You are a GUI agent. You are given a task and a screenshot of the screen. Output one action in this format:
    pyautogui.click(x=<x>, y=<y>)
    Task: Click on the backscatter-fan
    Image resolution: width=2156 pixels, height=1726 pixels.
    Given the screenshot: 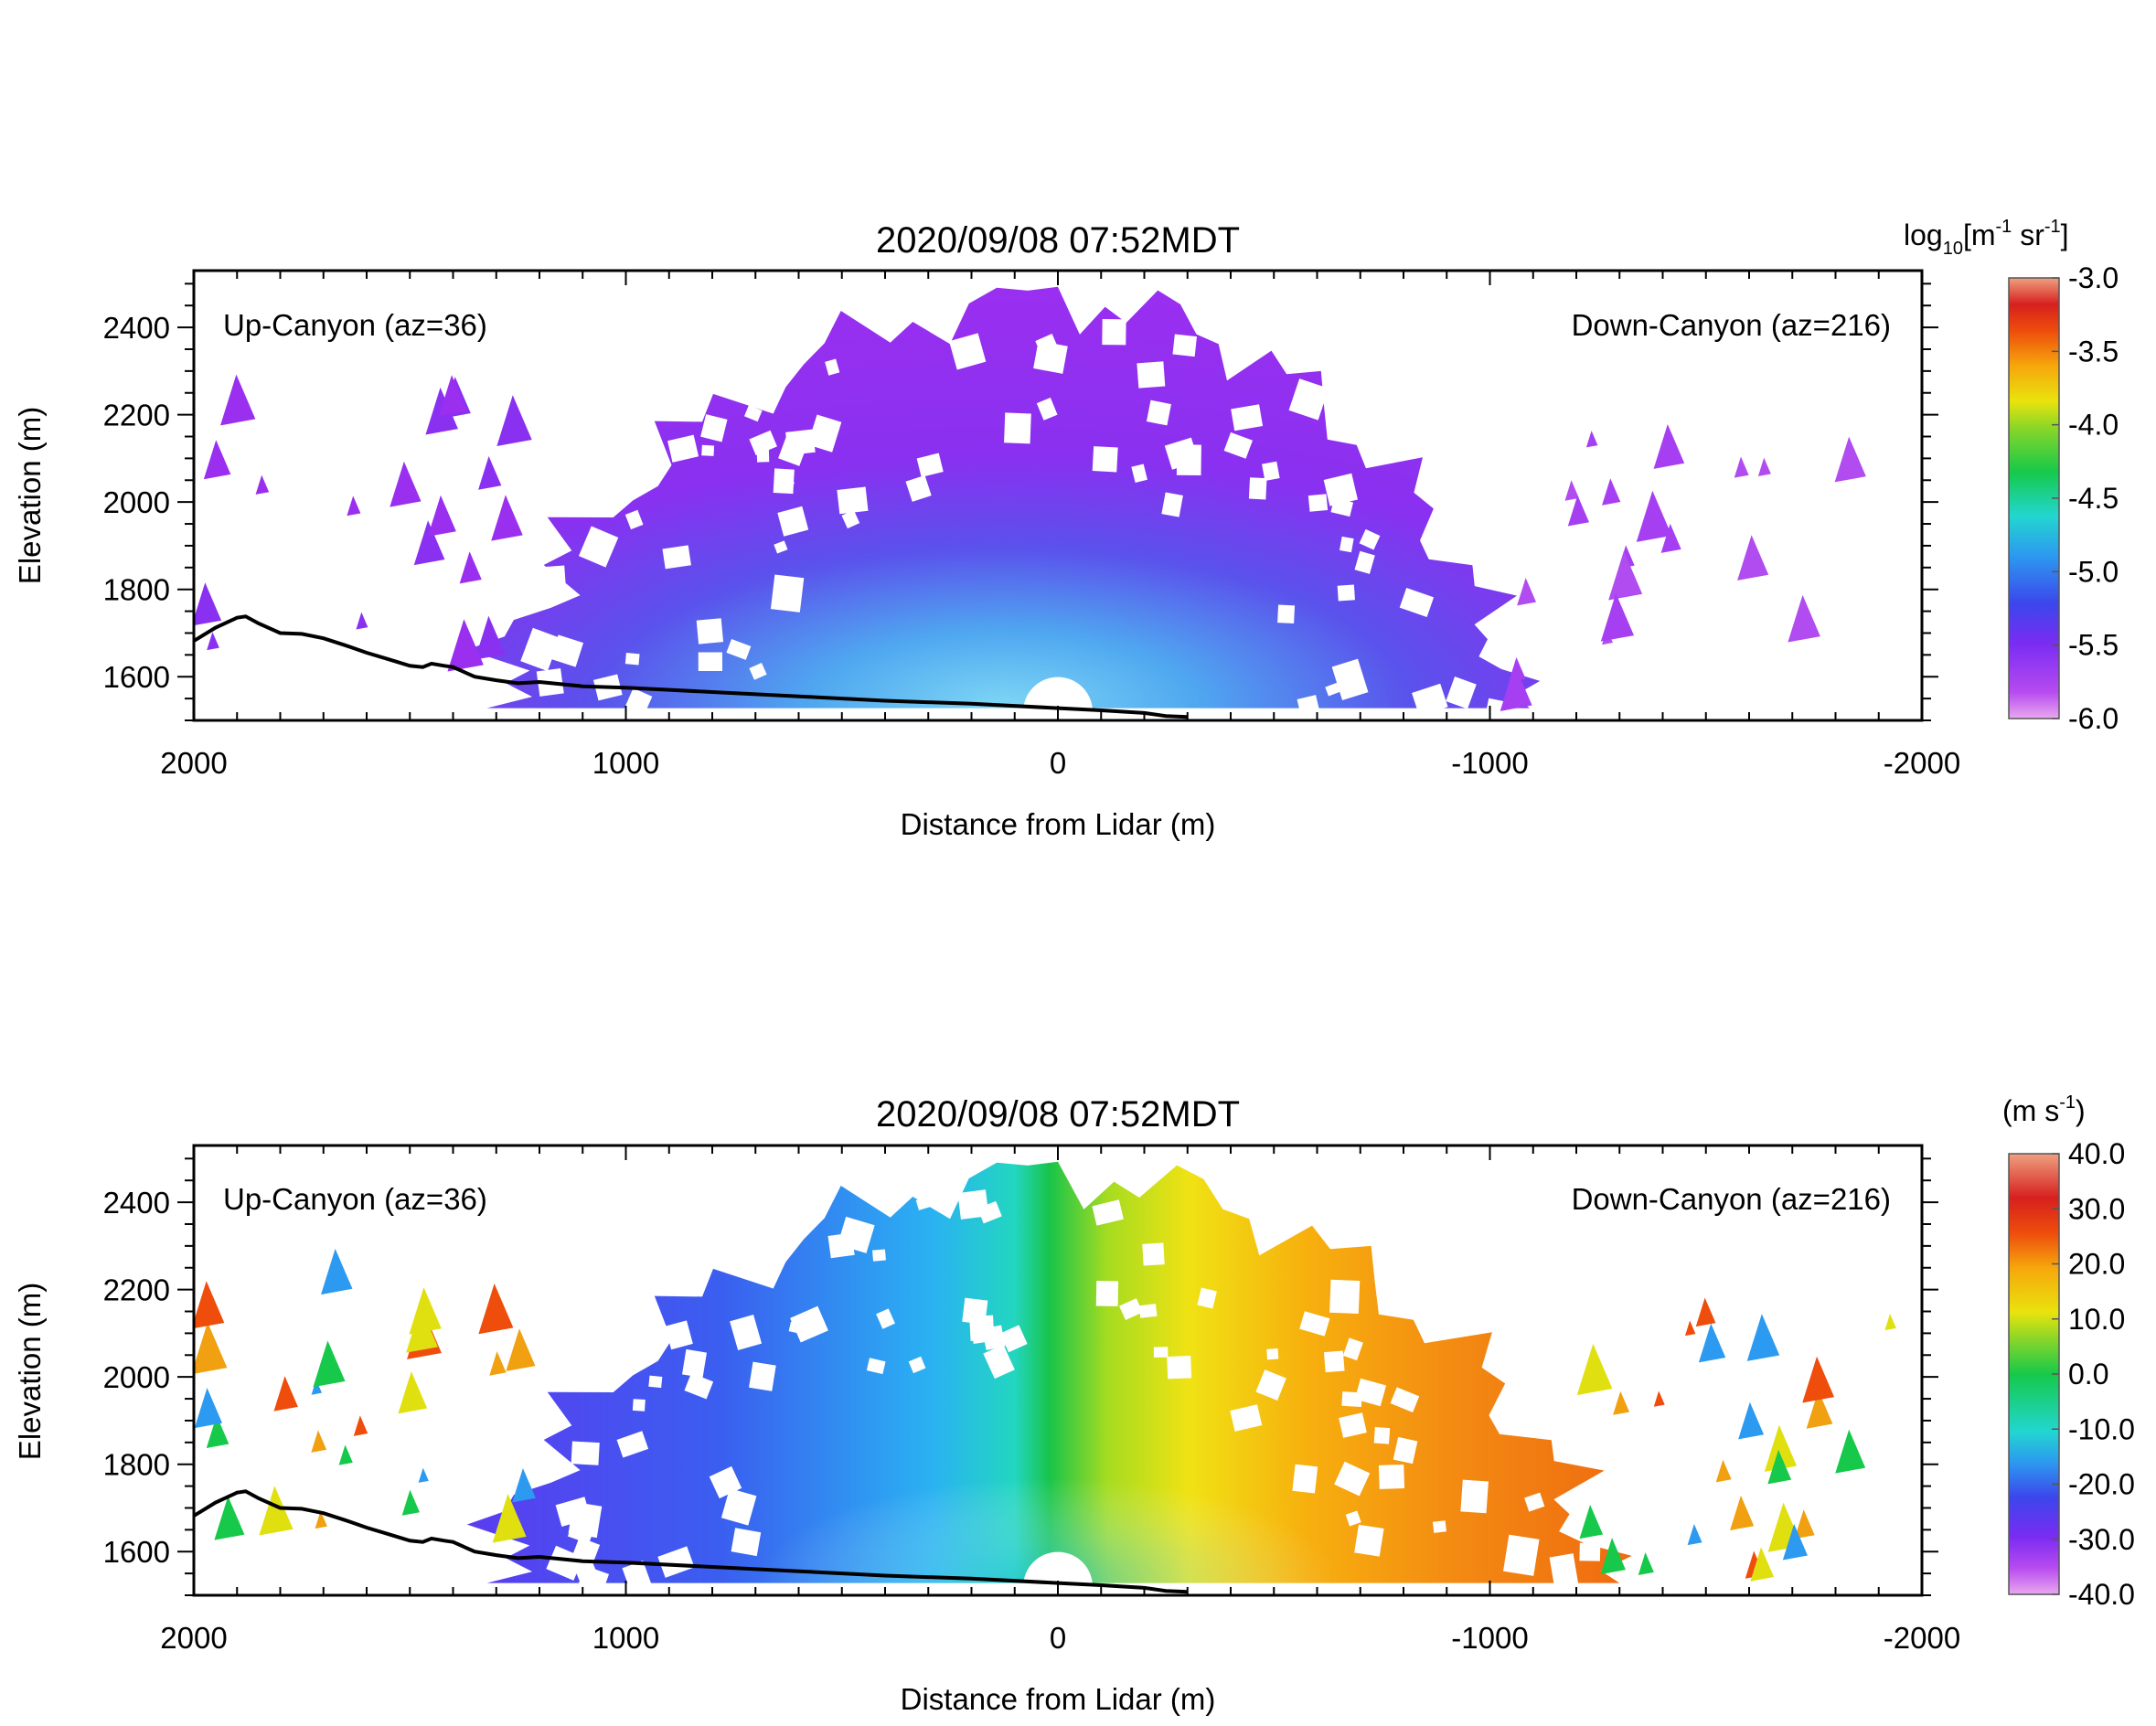 What is the action you would take?
    pyautogui.click(x=1003, y=497)
    